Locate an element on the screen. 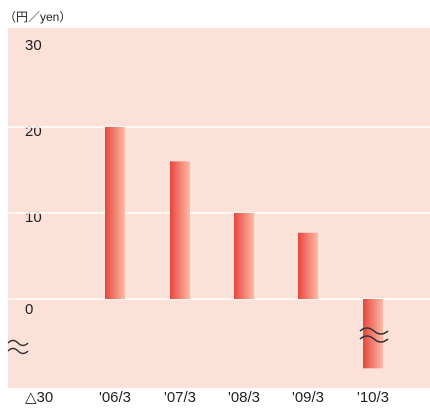 The width and height of the screenshot is (430, 408). x-tick-label: '09/3 is located at coordinates (308, 397).